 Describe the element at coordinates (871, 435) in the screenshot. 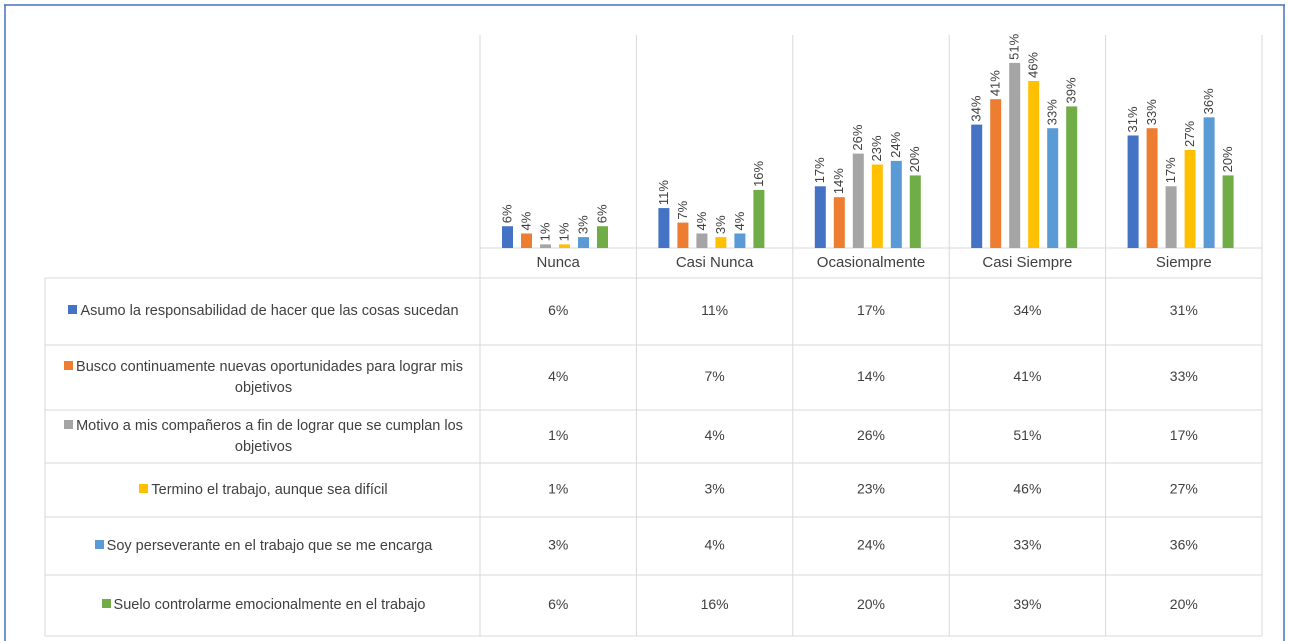

I see `table-cell: 26%` at that location.